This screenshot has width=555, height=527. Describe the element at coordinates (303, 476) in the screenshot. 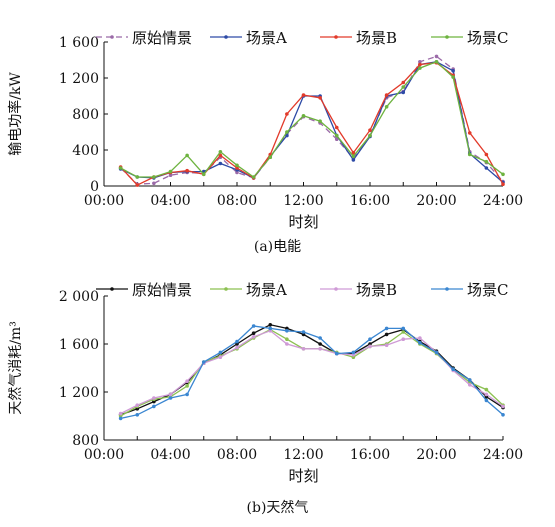

I see `x-axis-label: 时刻` at that location.